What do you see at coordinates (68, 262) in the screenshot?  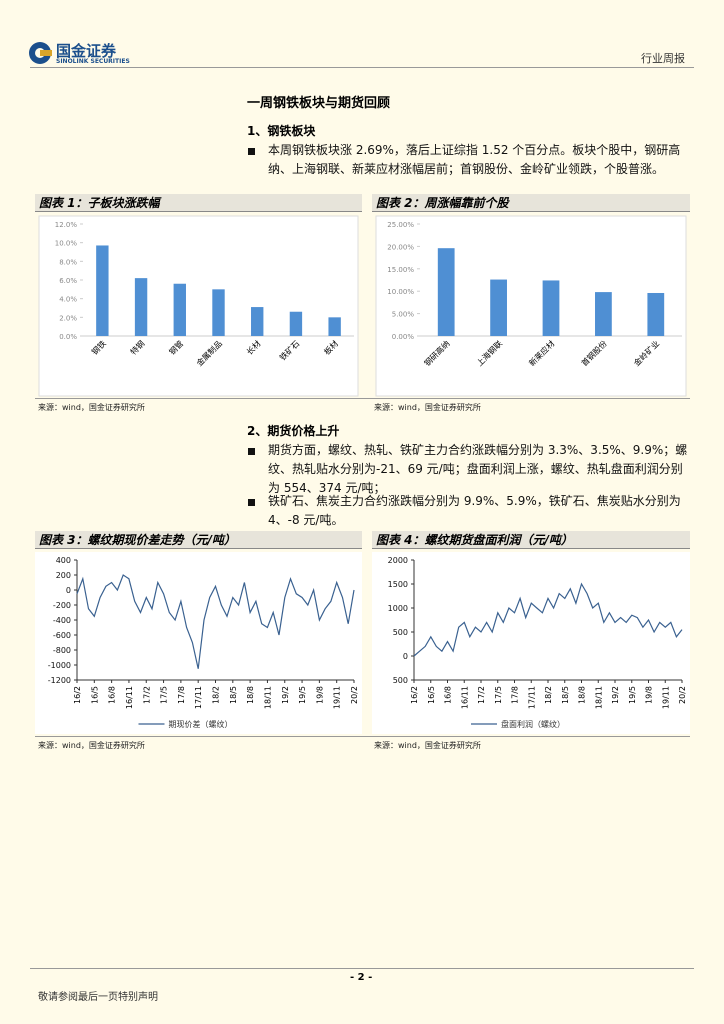 I see `y-tick-label: 8.0%` at bounding box center [68, 262].